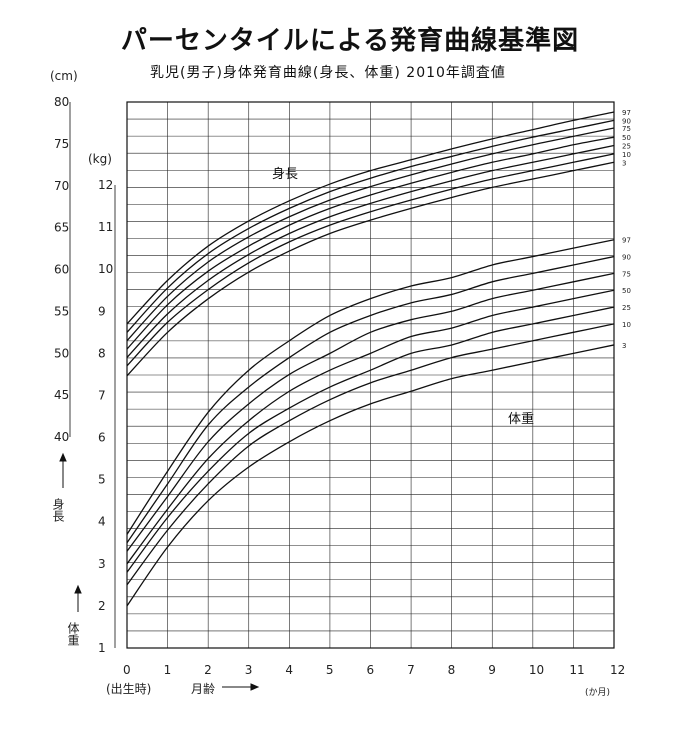 The image size is (700, 734). I want to click on x-tick-label: 6, so click(371, 670).